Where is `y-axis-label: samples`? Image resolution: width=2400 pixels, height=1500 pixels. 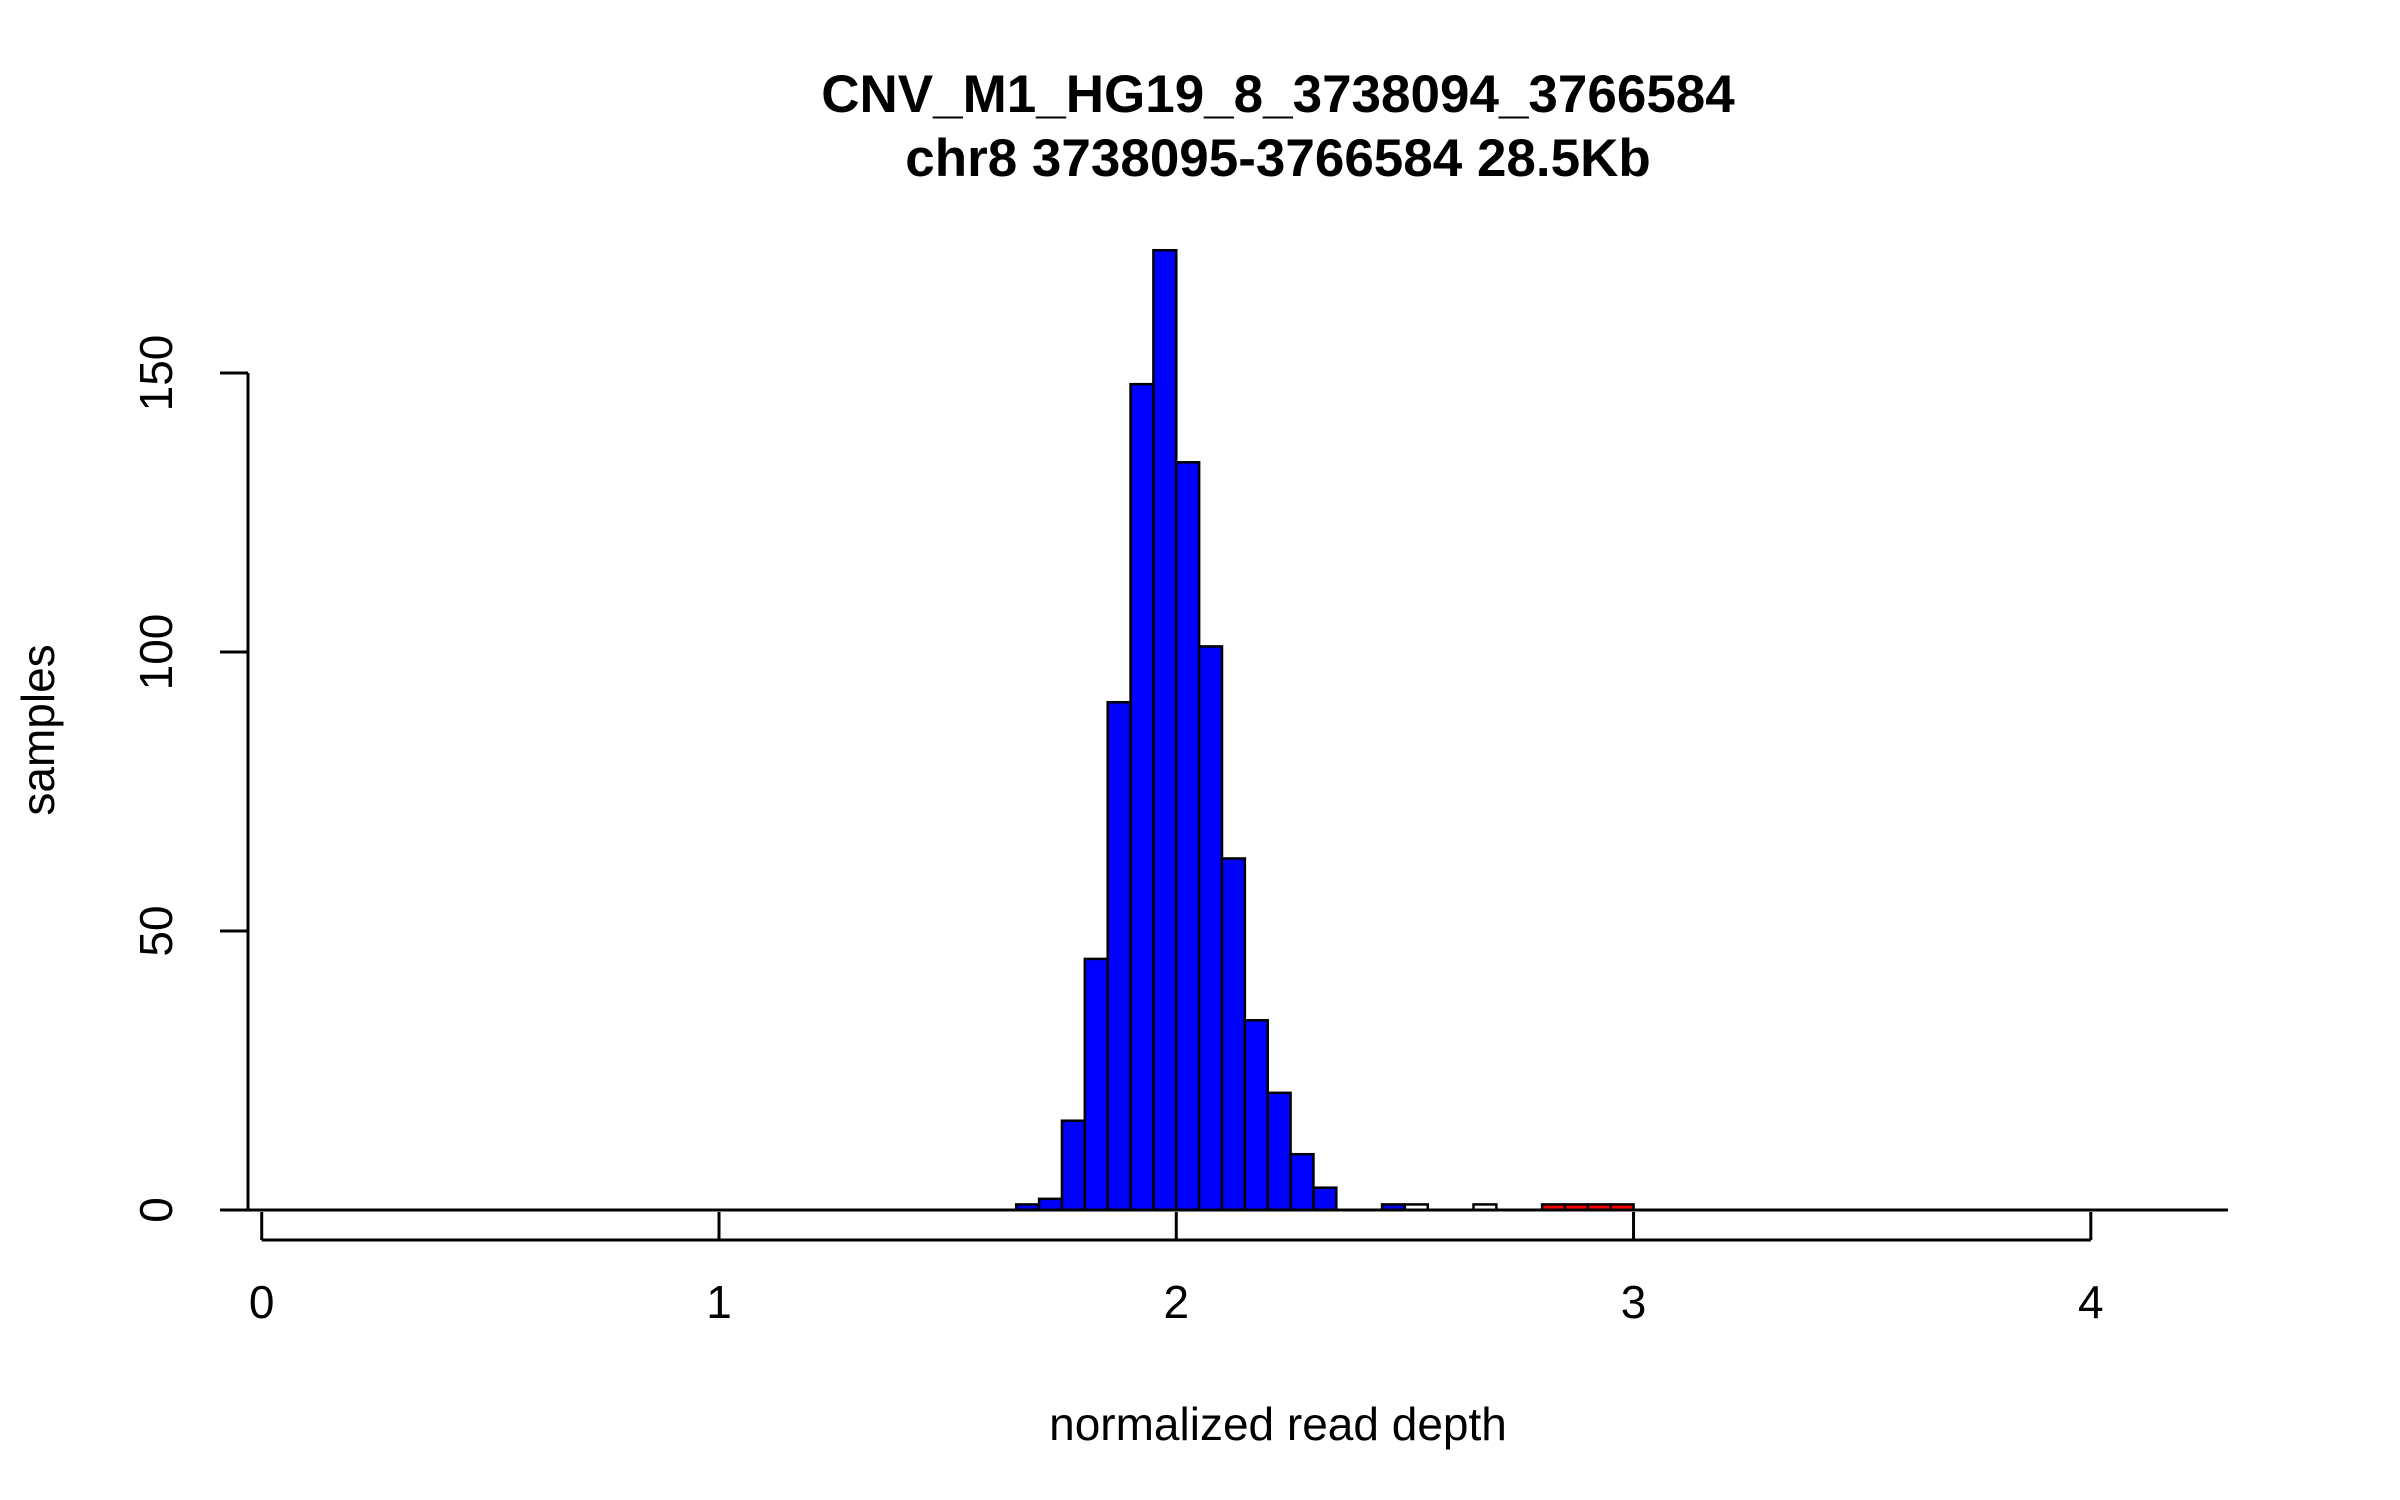
y-axis-label: samples is located at coordinates (38, 729).